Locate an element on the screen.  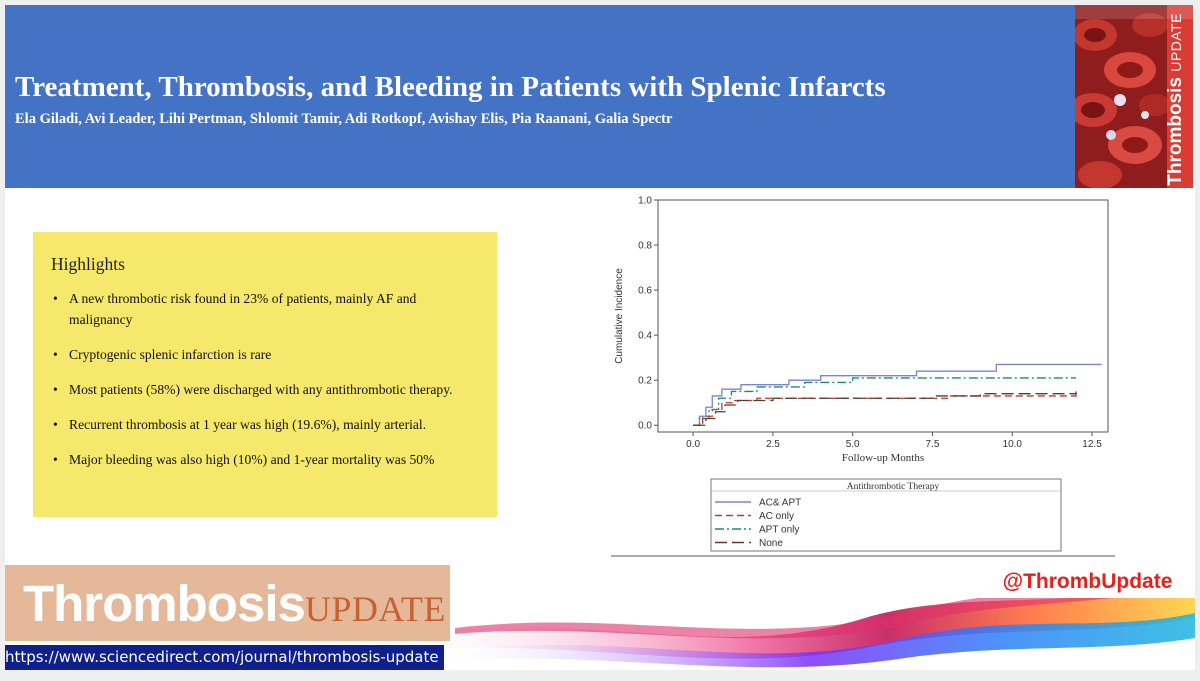
y-axis-ticks: 0.0 0.2 0.4 0.6 0.8 1.0 is located at coordinates (648, 314).